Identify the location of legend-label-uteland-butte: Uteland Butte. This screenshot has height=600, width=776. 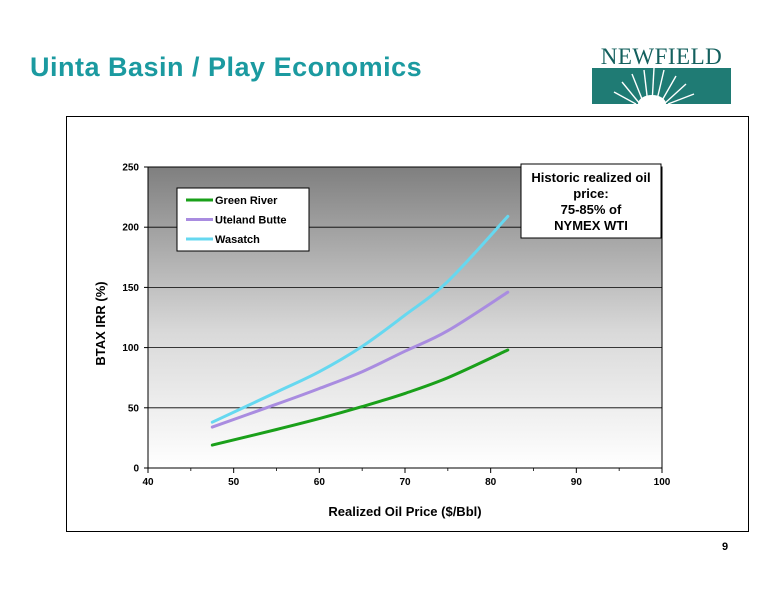
(251, 221).